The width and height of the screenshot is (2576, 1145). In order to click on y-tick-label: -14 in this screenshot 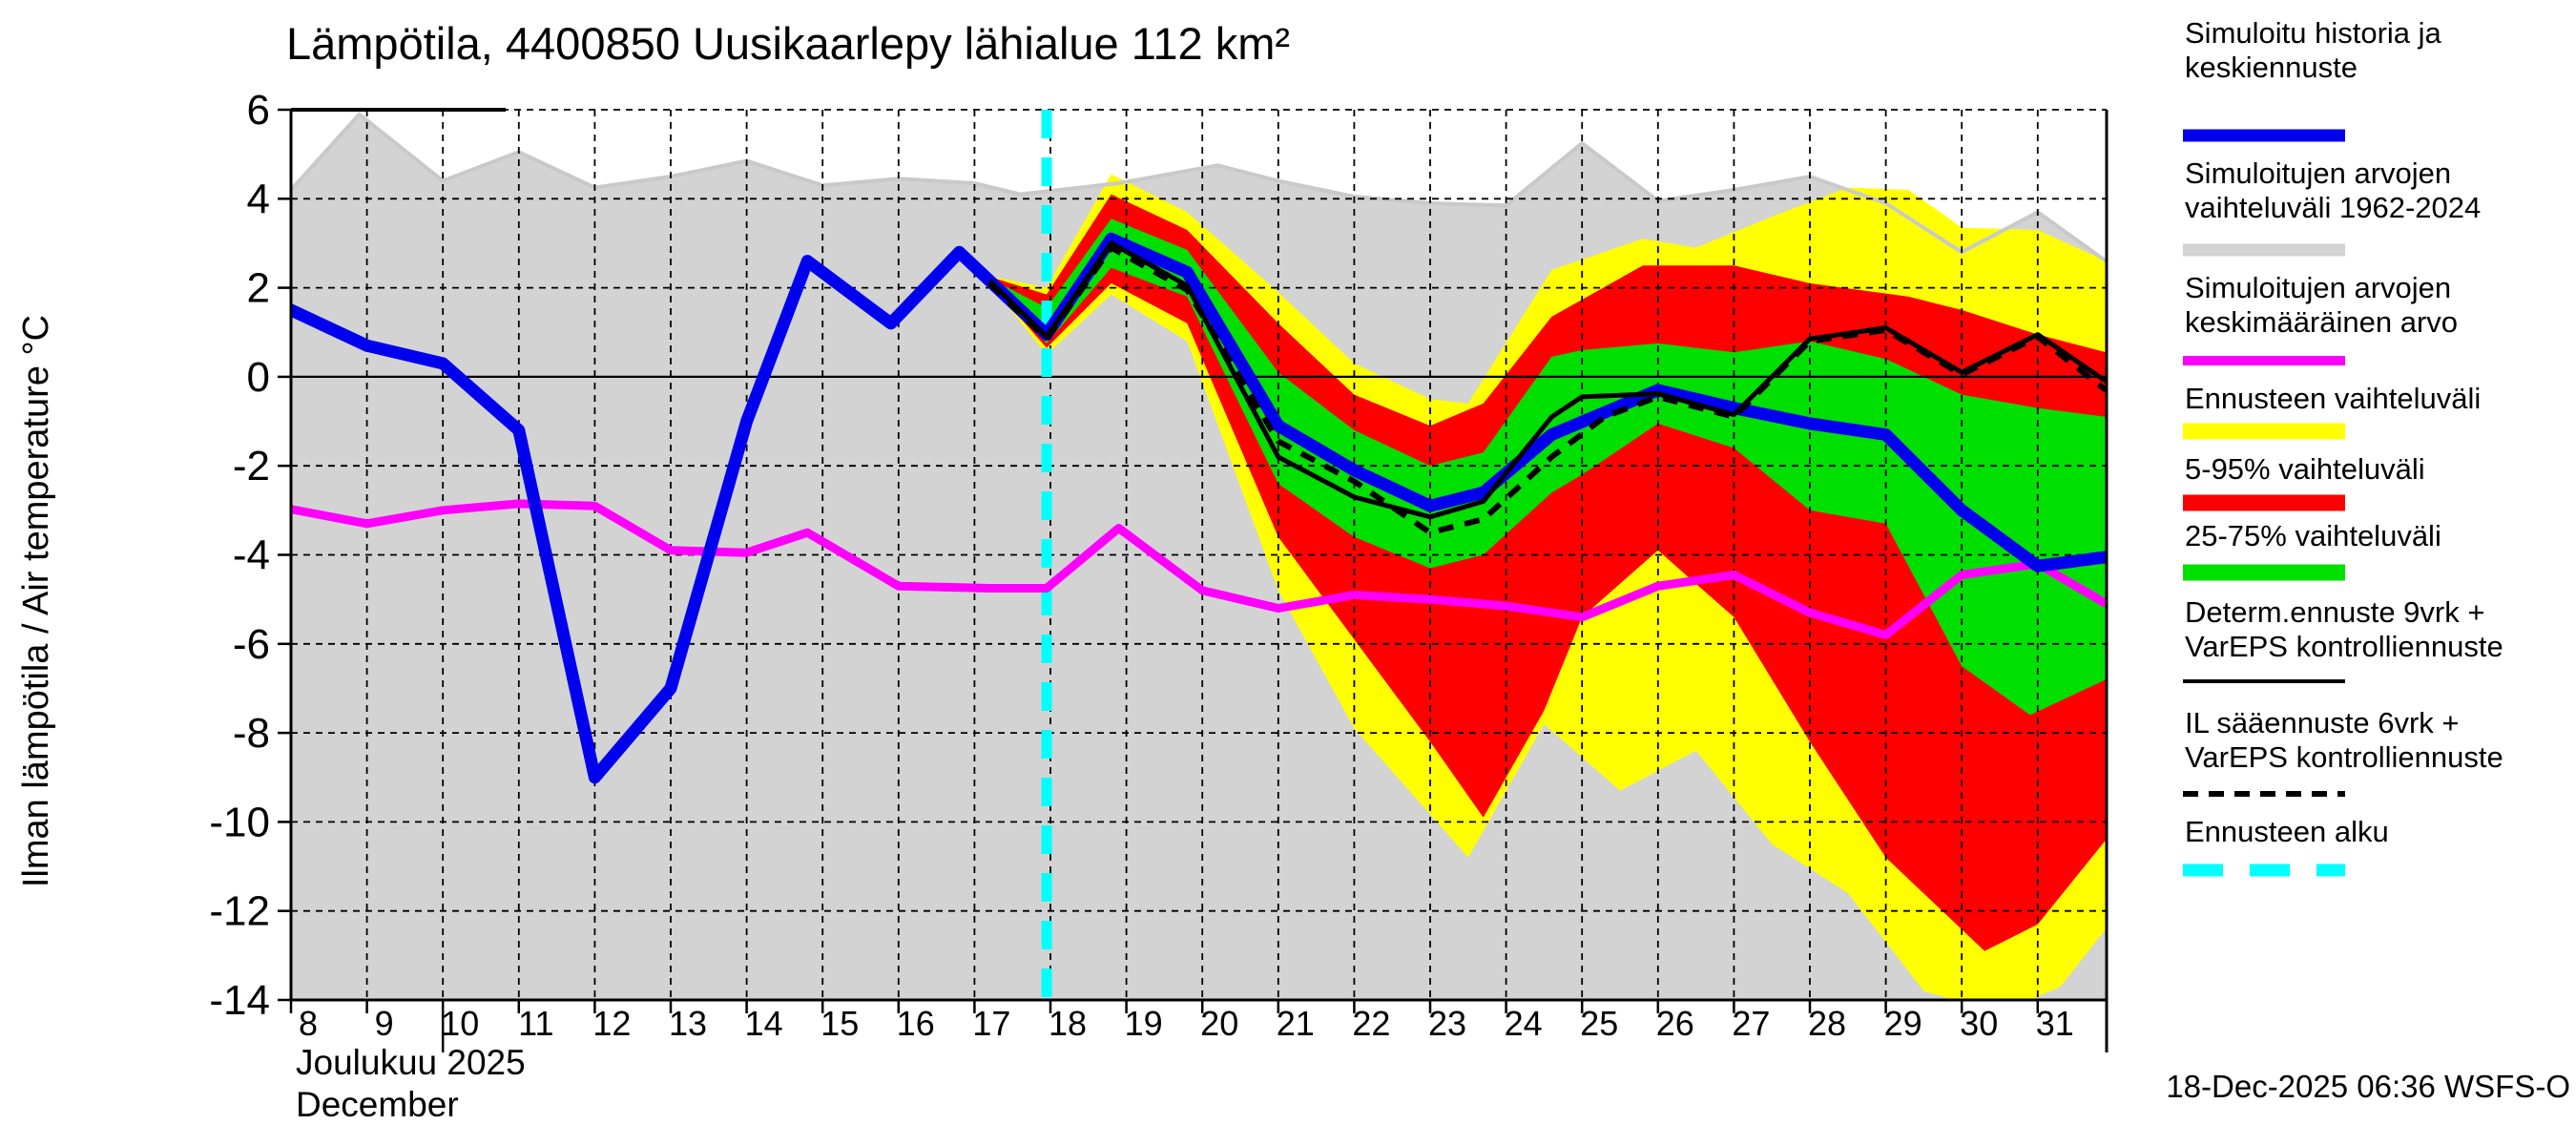, I will do `click(239, 1000)`.